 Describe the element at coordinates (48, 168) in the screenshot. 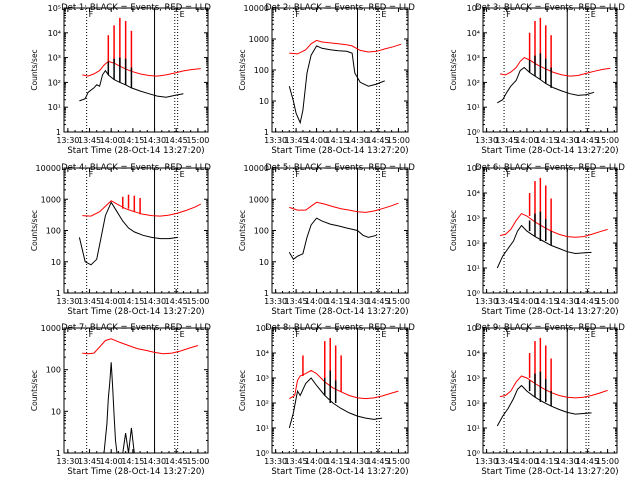

I see `y-tick-label: 10000` at that location.